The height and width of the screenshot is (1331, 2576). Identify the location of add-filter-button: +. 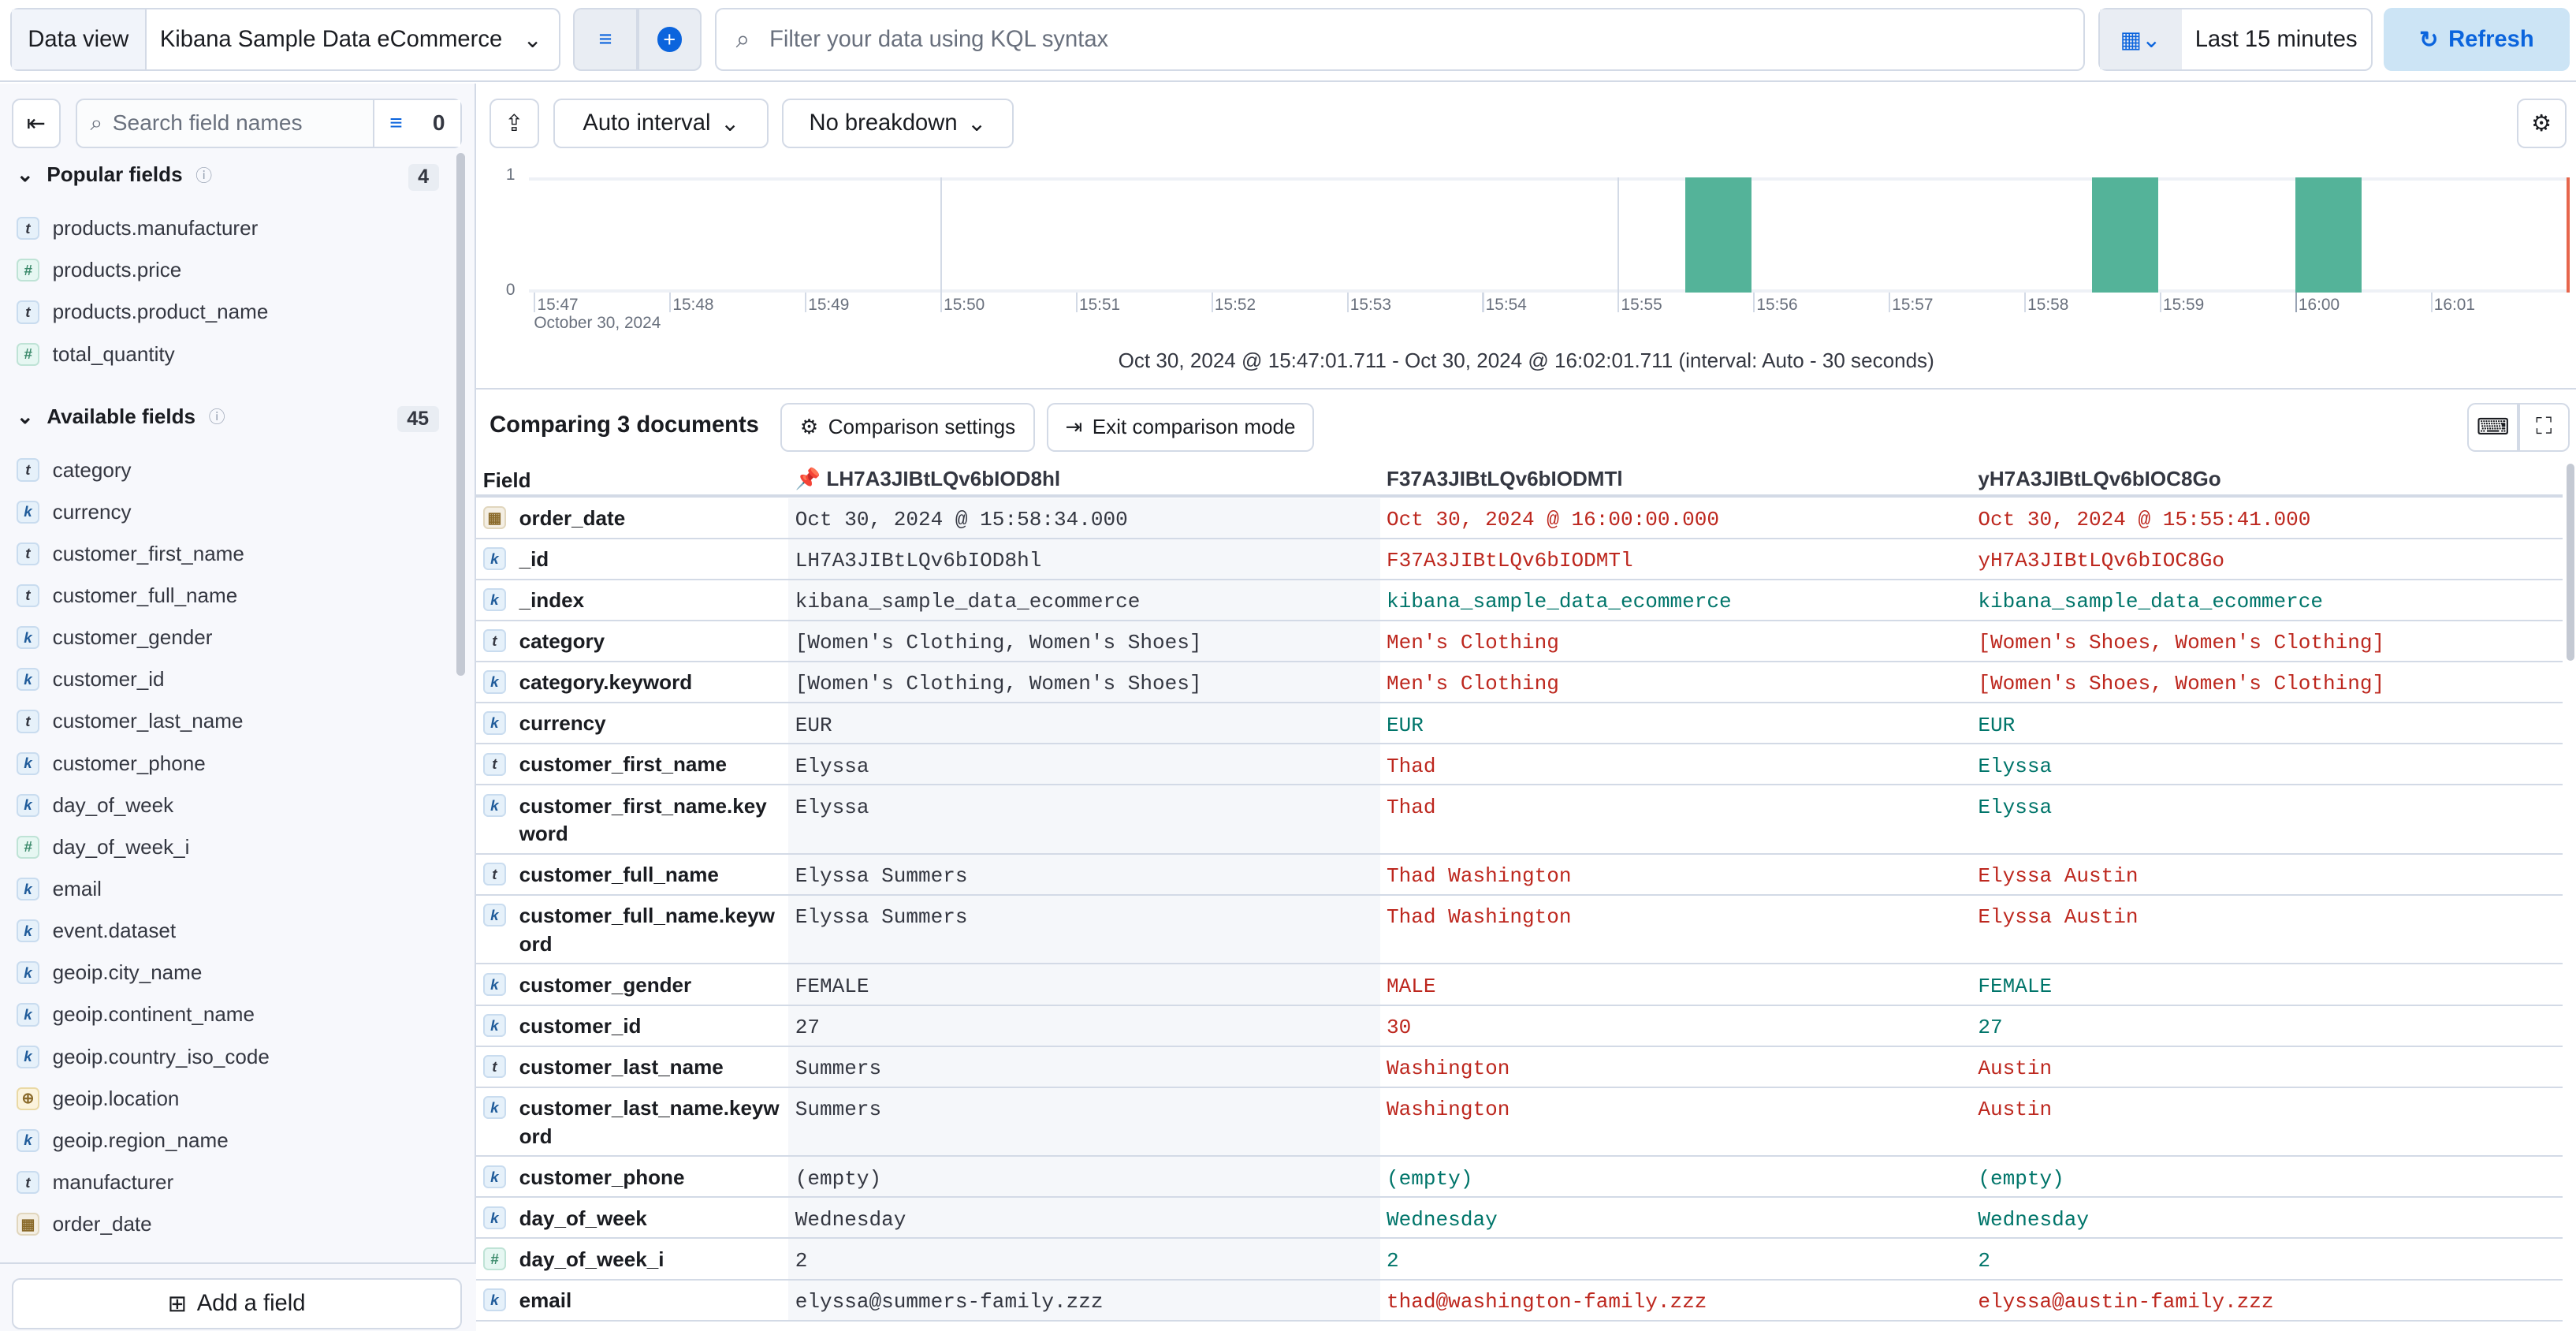
(669, 39).